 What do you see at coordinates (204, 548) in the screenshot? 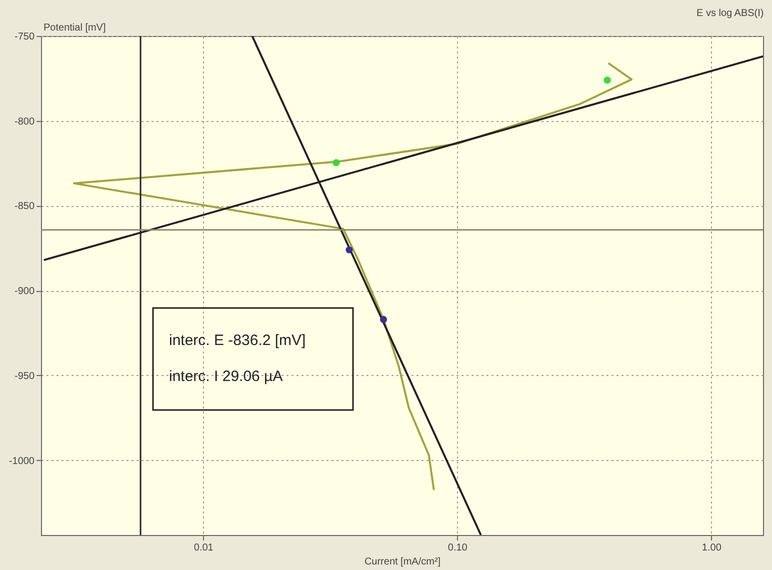
I see `x-tick-label: 0.01` at bounding box center [204, 548].